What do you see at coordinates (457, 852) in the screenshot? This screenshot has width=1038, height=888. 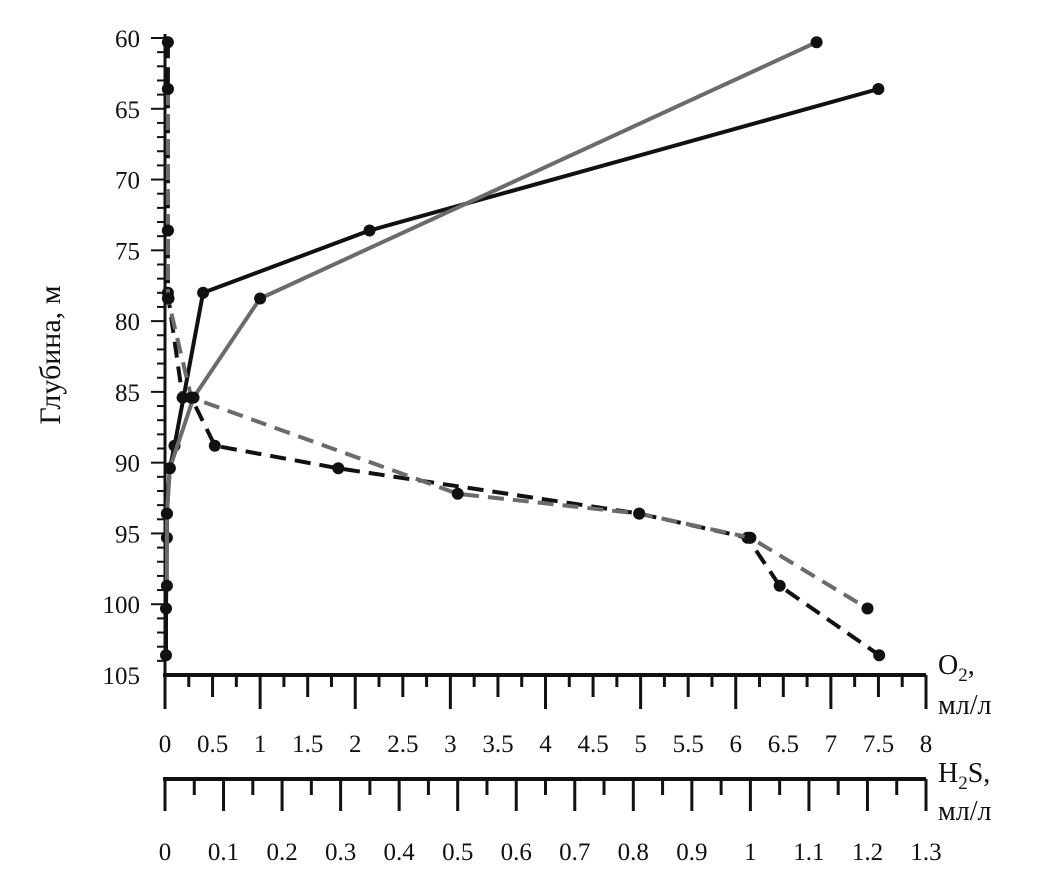 I see `h2s-tick-label: 0.5` at bounding box center [457, 852].